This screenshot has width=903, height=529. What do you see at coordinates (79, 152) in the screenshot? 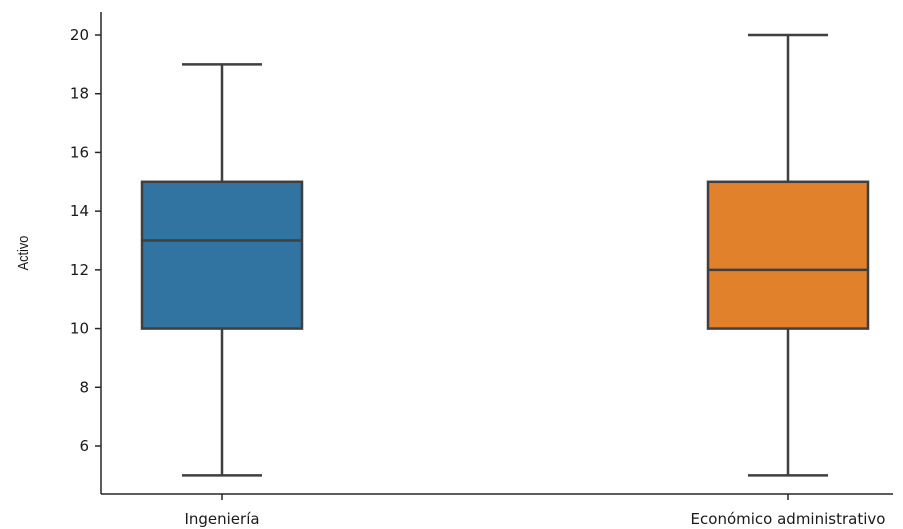
I see `y-tick-label-16: 16` at bounding box center [79, 152].